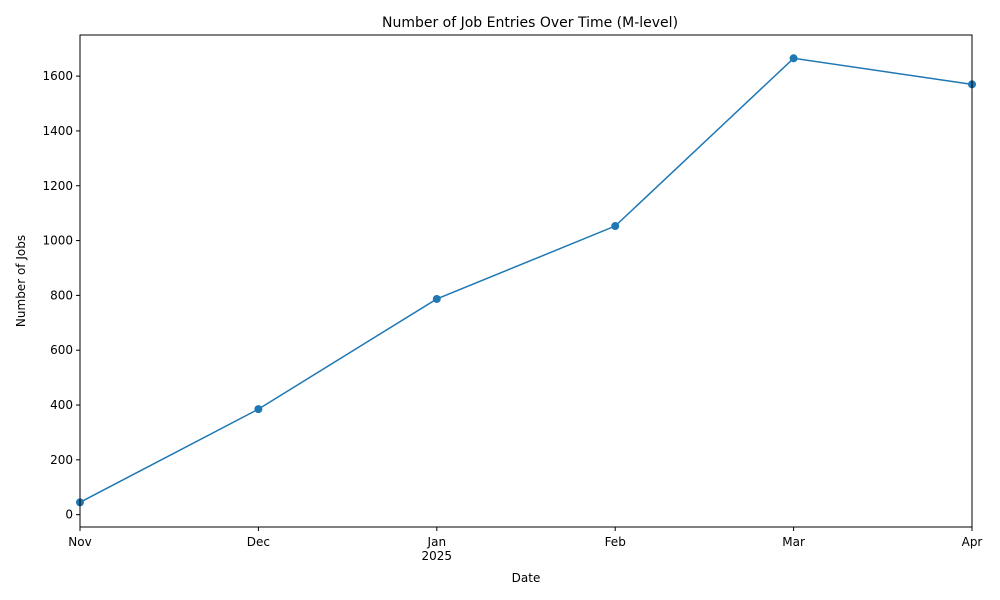  I want to click on x-axis: Nov Dec Jan Feb Mar Apr 2025, so click(525, 545).